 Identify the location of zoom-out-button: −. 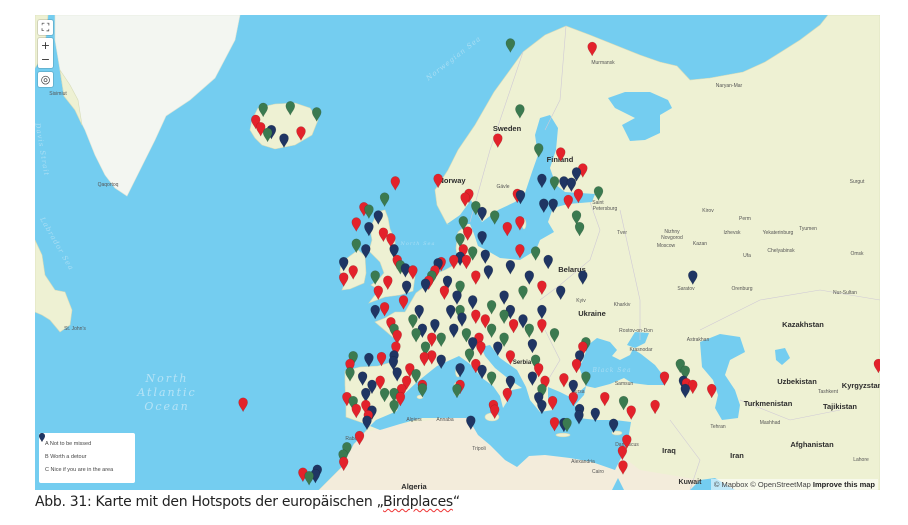
(45, 59).